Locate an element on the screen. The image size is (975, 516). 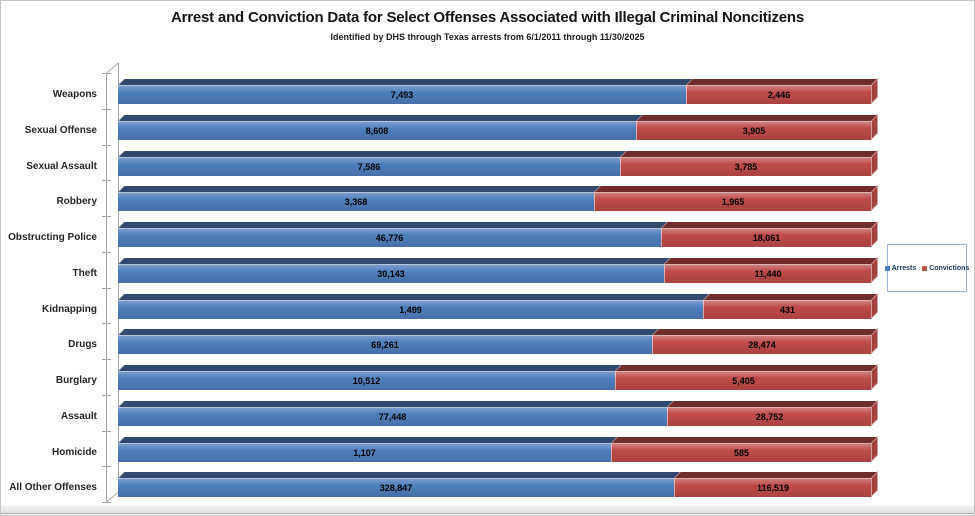
convictions-value-label: 5,405 is located at coordinates (743, 381).